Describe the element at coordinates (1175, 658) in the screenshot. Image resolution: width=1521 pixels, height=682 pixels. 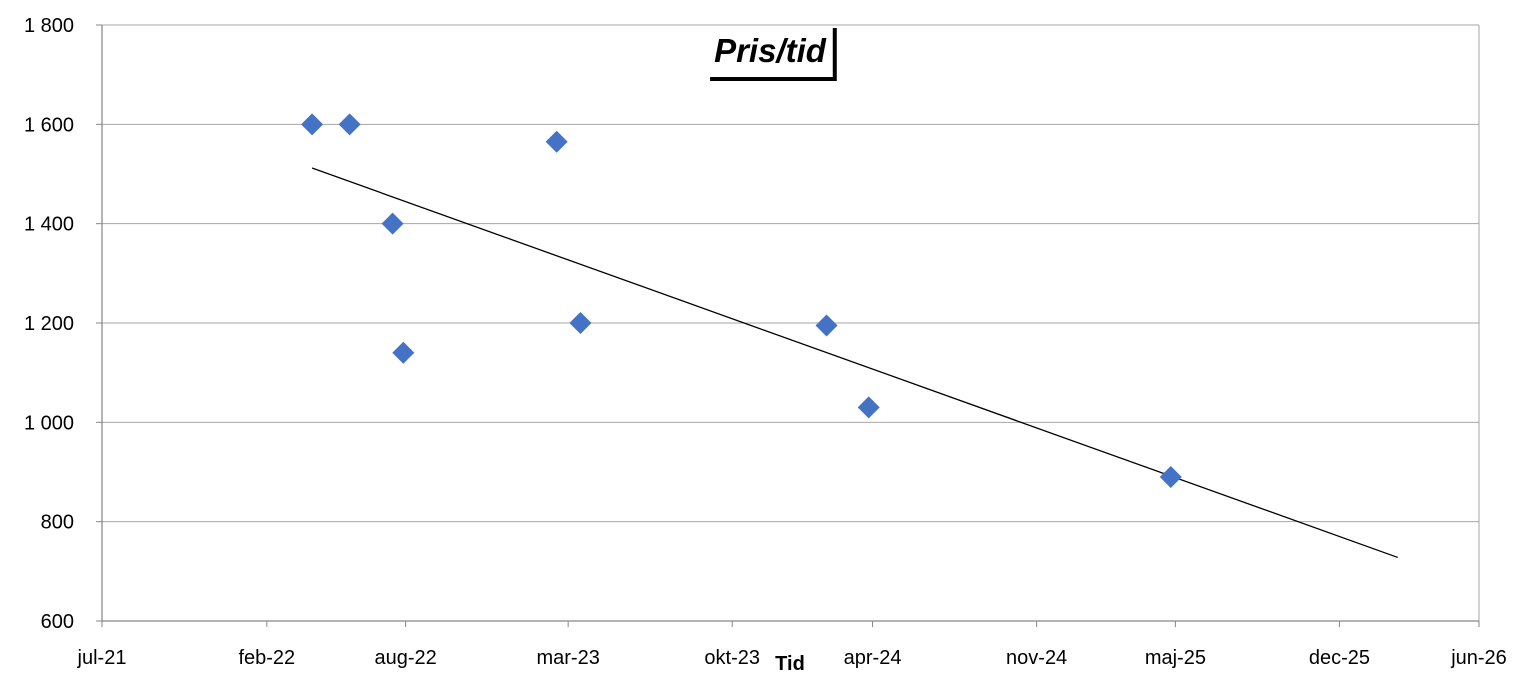
I see `x-tick-label: maj-25` at that location.